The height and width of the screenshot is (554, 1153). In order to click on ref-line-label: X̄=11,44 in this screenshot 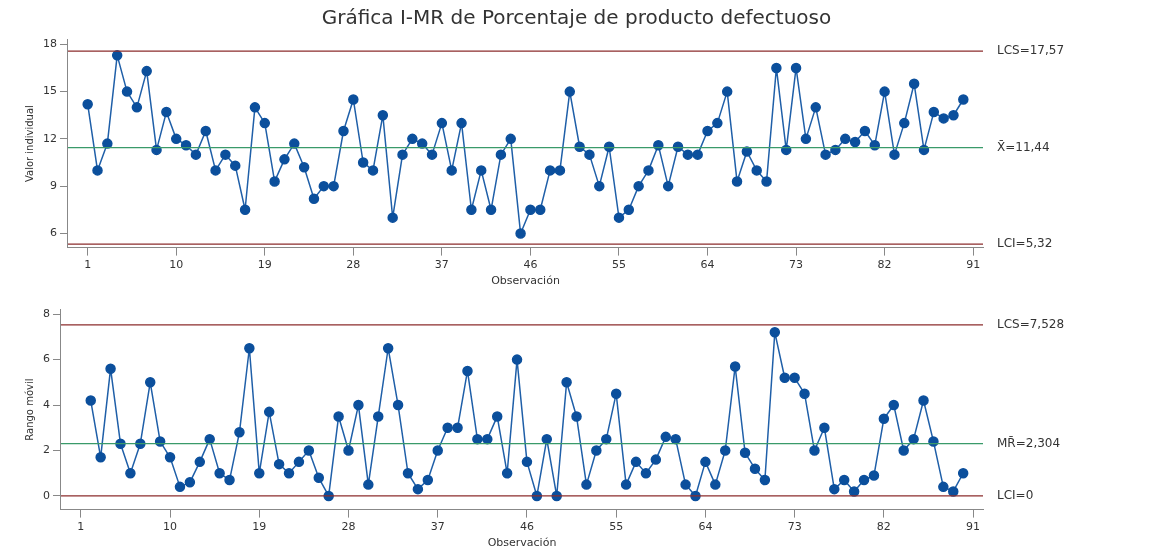, I will do `click(1023, 146)`.